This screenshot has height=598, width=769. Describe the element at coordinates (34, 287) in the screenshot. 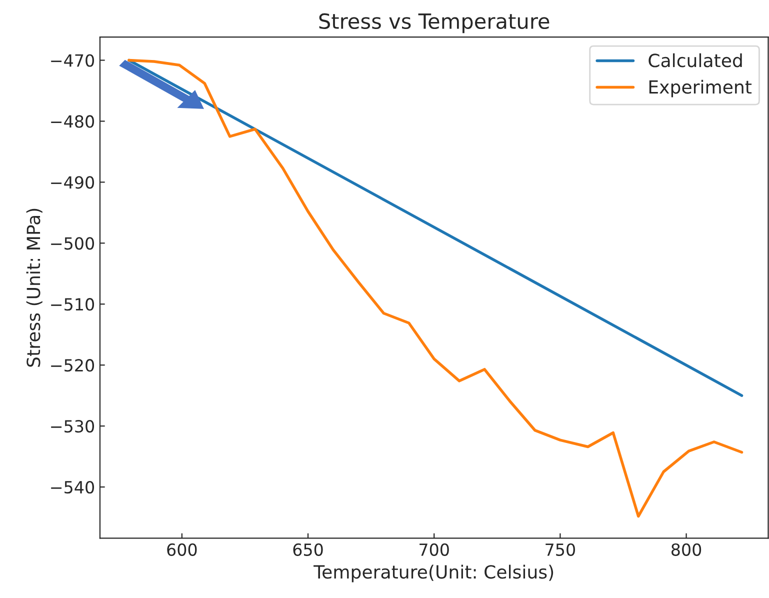

I see `y-axis-title: Stress (Unit: MPa)` at that location.